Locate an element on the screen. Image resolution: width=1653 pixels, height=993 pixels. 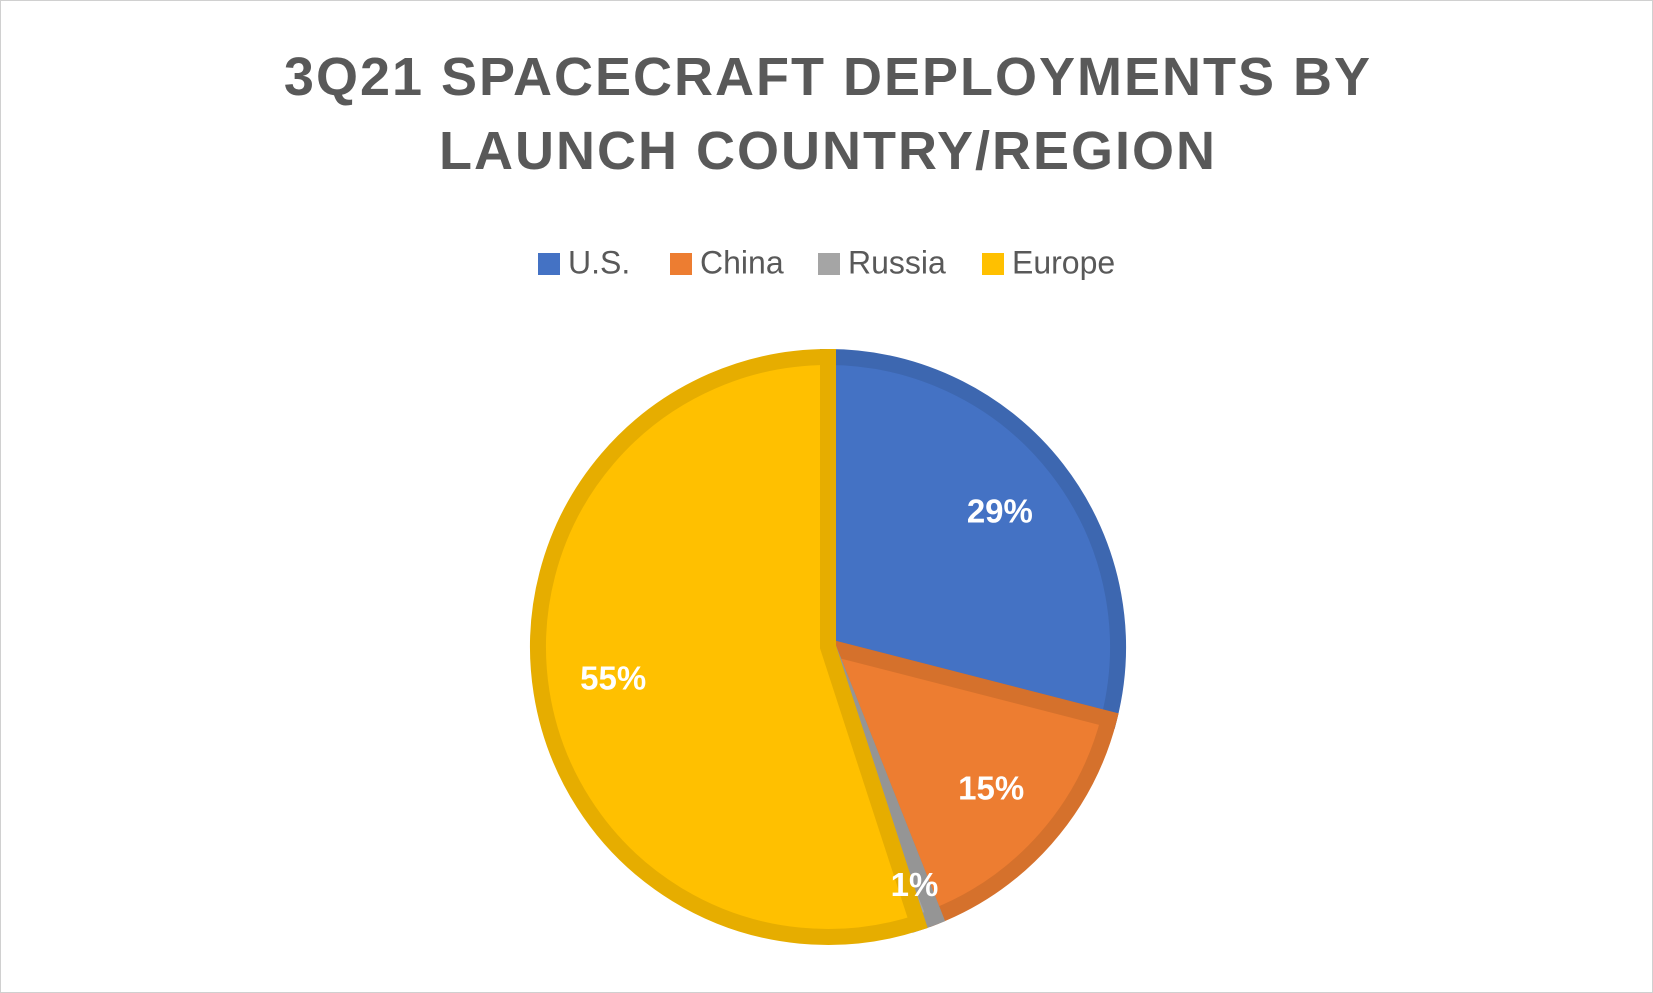
data-label: 29% is located at coordinates (1000, 510).